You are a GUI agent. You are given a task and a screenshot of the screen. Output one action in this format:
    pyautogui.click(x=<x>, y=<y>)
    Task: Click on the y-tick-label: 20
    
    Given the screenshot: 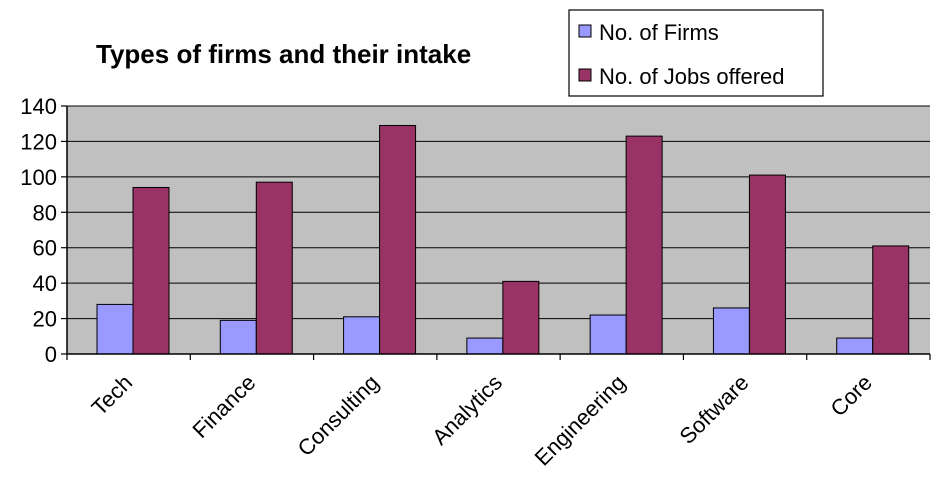 What is the action you would take?
    pyautogui.click(x=45, y=319)
    